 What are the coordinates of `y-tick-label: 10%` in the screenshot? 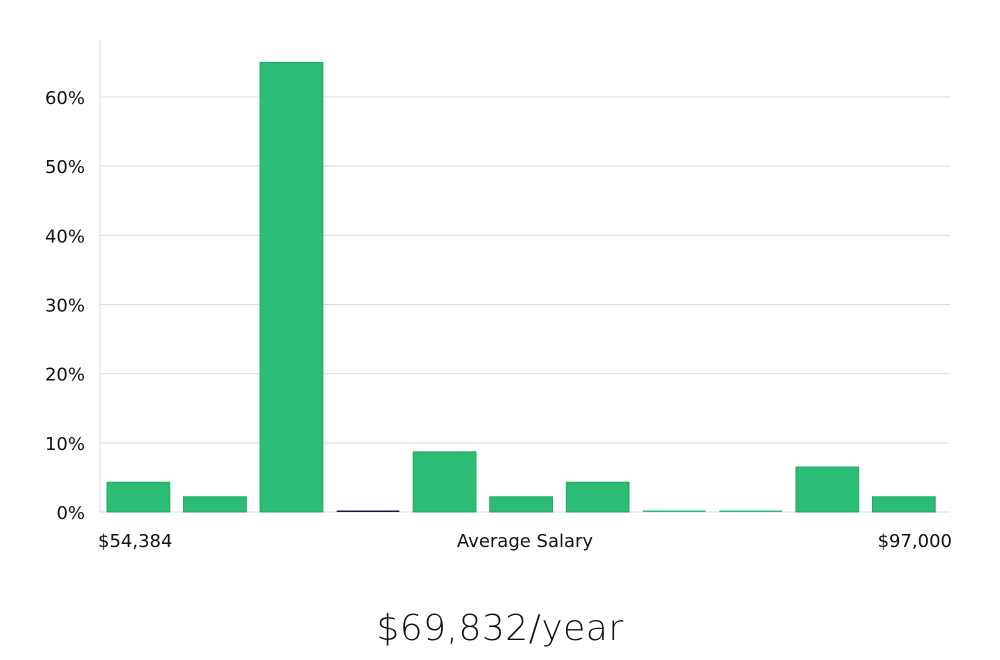 It's located at (65, 444).